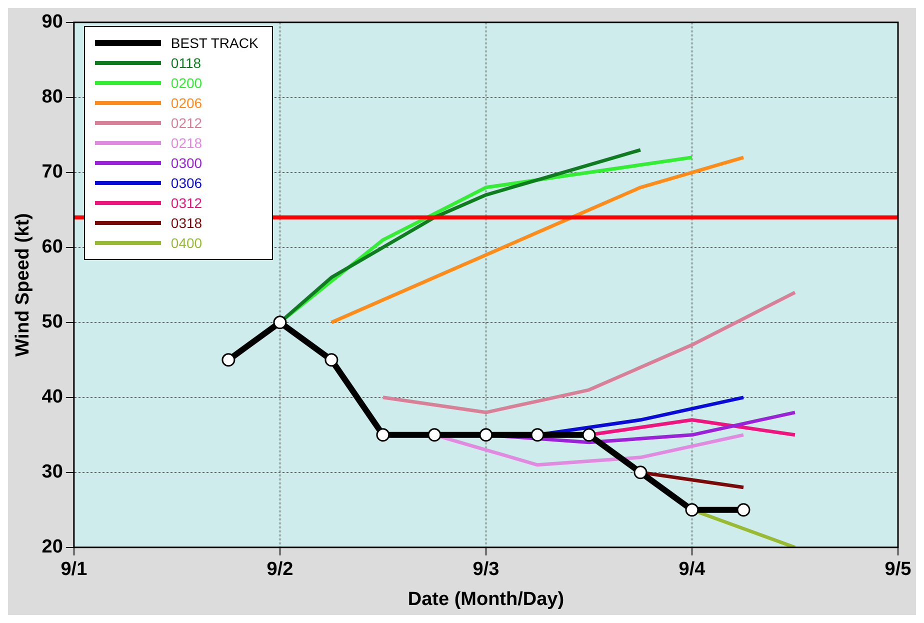 This screenshot has height=623, width=924. Describe the element at coordinates (52, 97) in the screenshot. I see `y-tick-label: 80` at that location.